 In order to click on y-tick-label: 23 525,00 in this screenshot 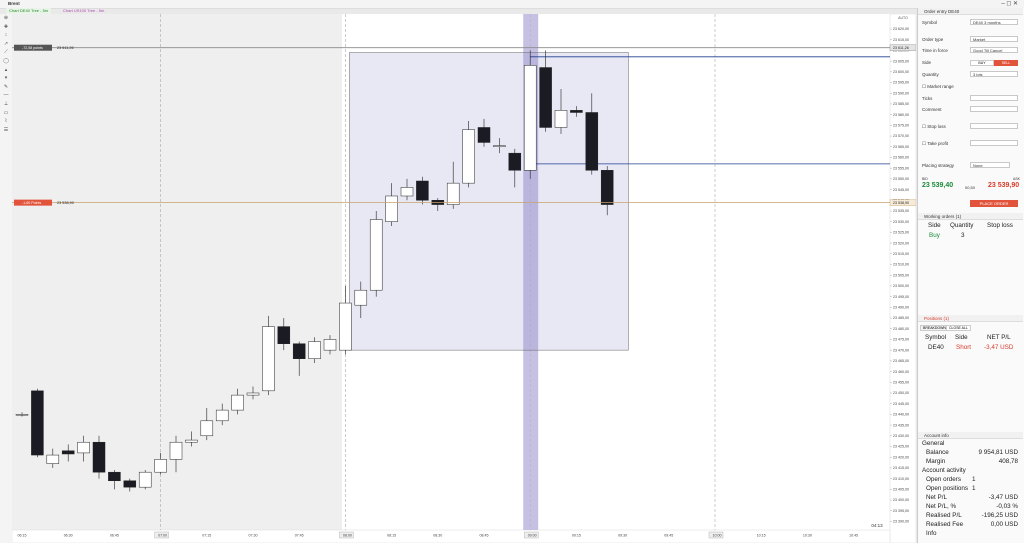, I will do `click(901, 233)`.